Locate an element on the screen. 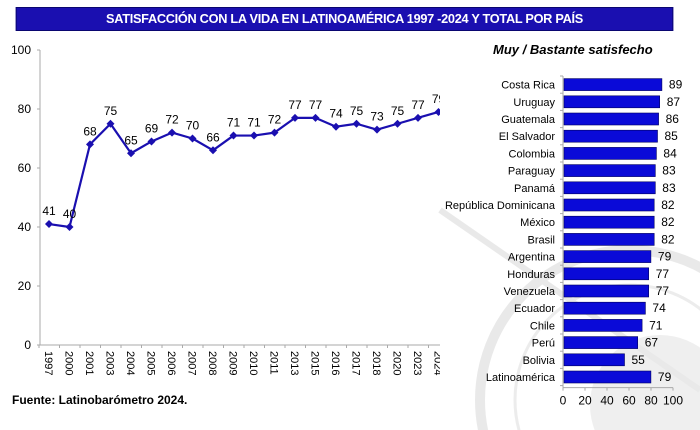 This screenshot has height=430, width=700. data-label: 66 is located at coordinates (213, 137).